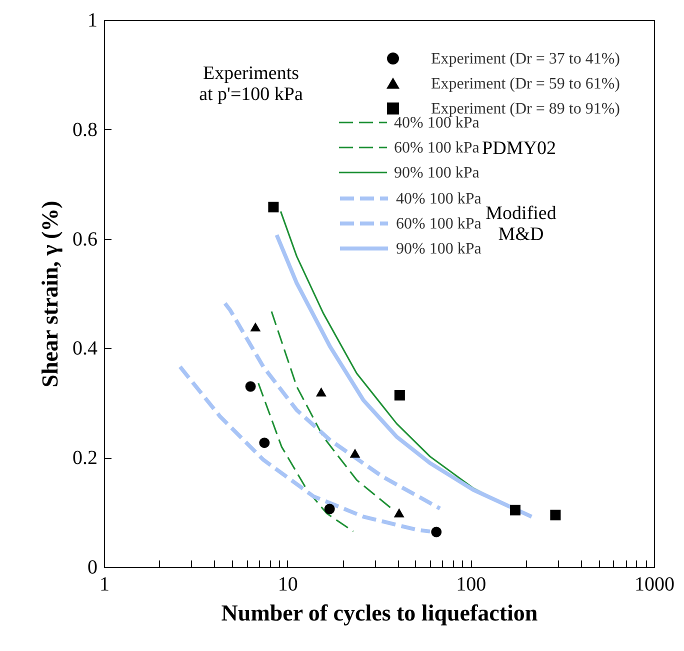 The width and height of the screenshot is (684, 651). Describe the element at coordinates (85, 349) in the screenshot. I see `y-tick-label: 0.4` at that location.